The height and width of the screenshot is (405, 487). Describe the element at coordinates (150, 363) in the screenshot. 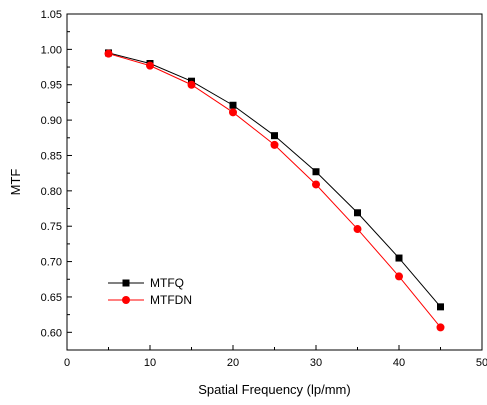

I see `x-tick-label: 10` at that location.